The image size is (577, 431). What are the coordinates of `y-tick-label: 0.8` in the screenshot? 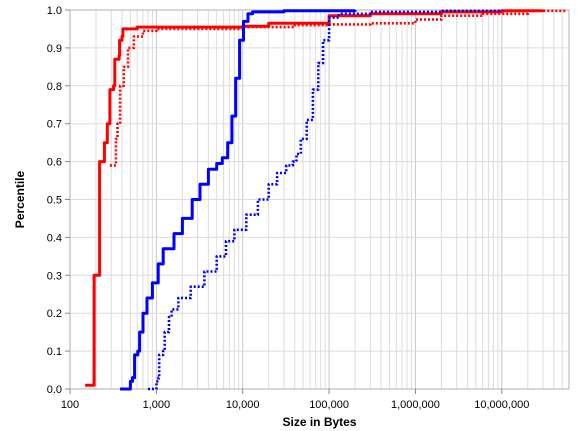 It's located at (54, 87).